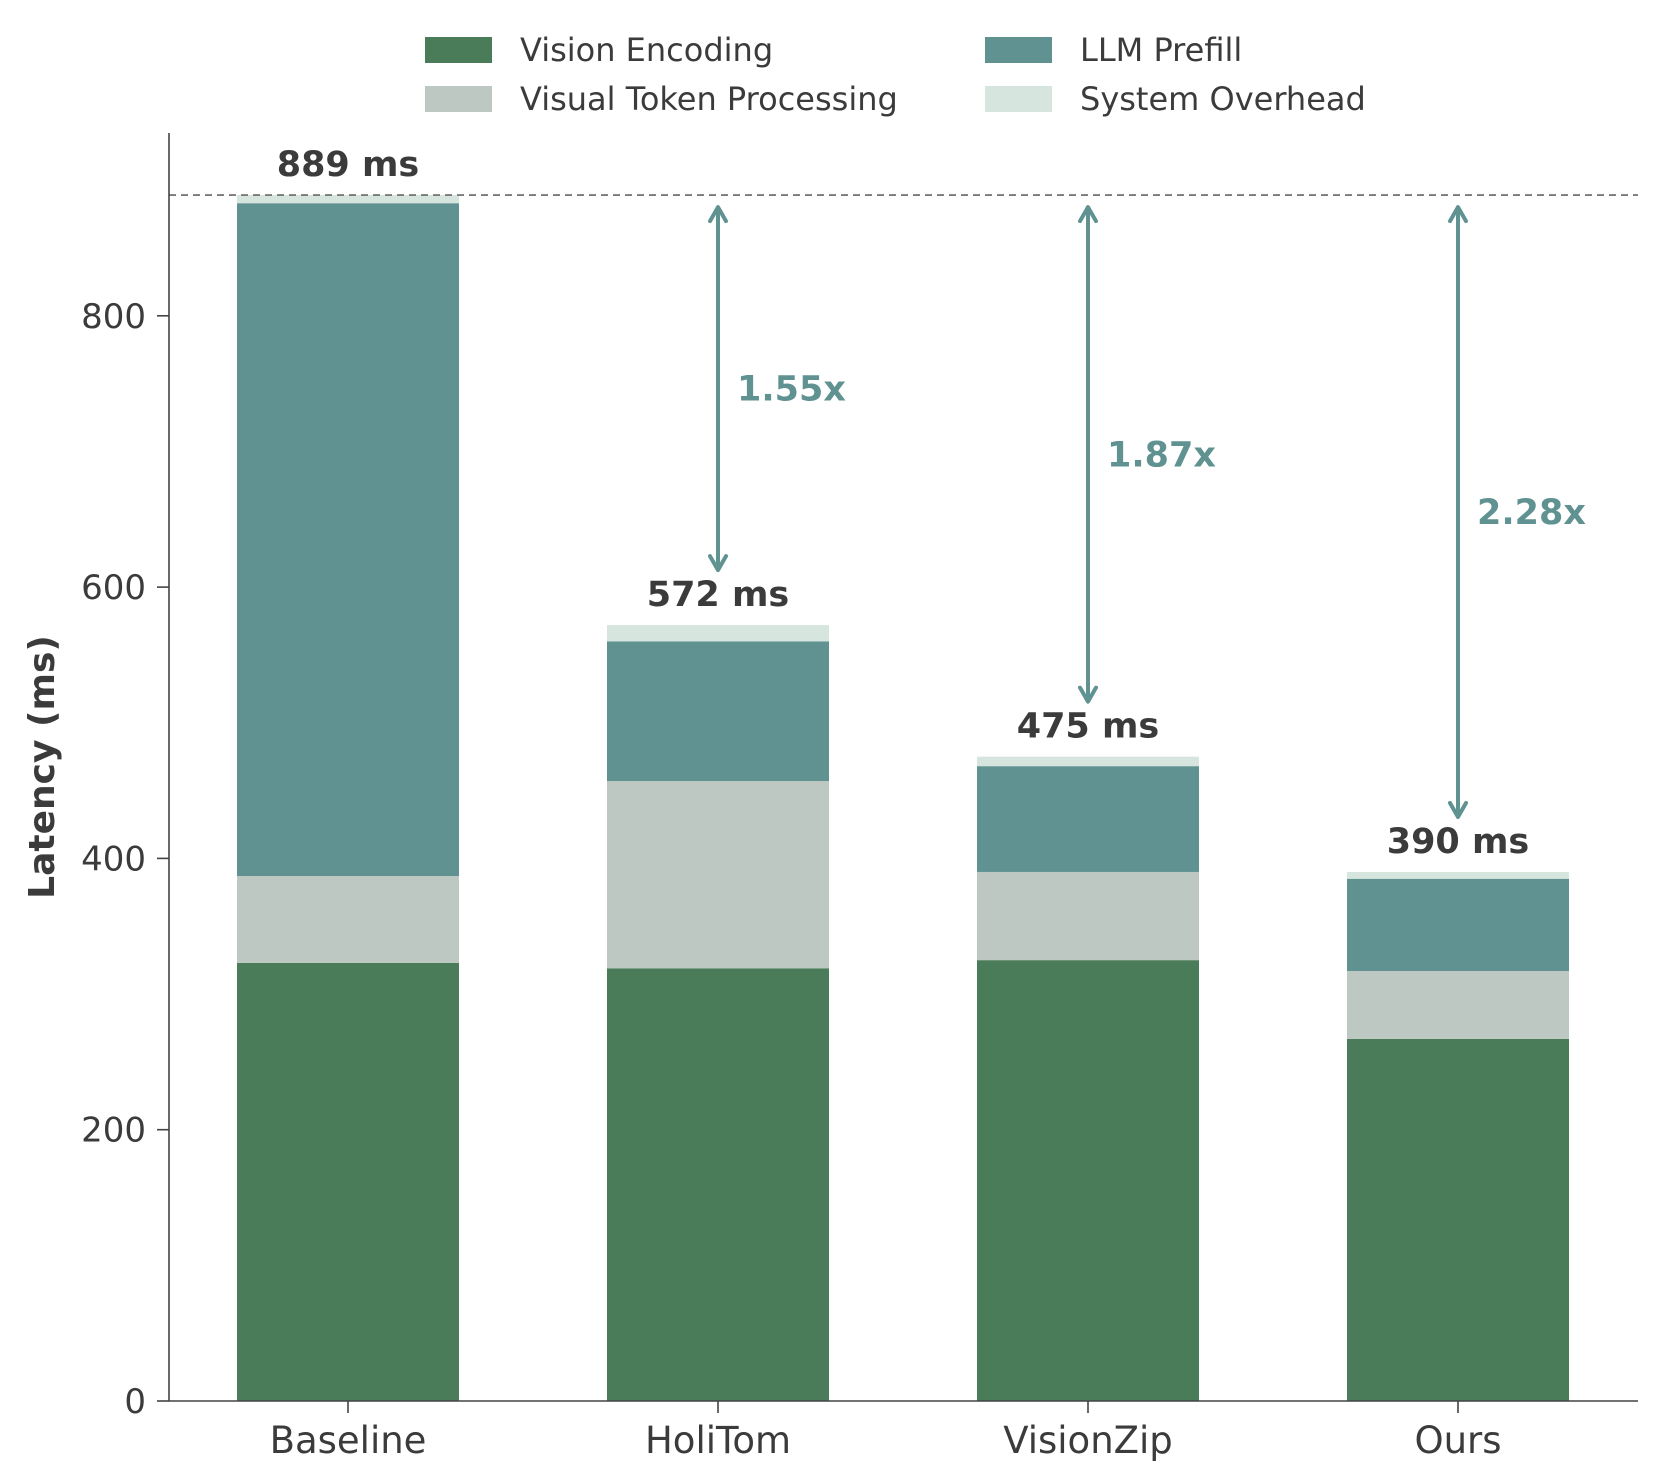 The image size is (1653, 1481). Describe the element at coordinates (113, 1131) in the screenshot. I see `y-tick-label: 200` at that location.